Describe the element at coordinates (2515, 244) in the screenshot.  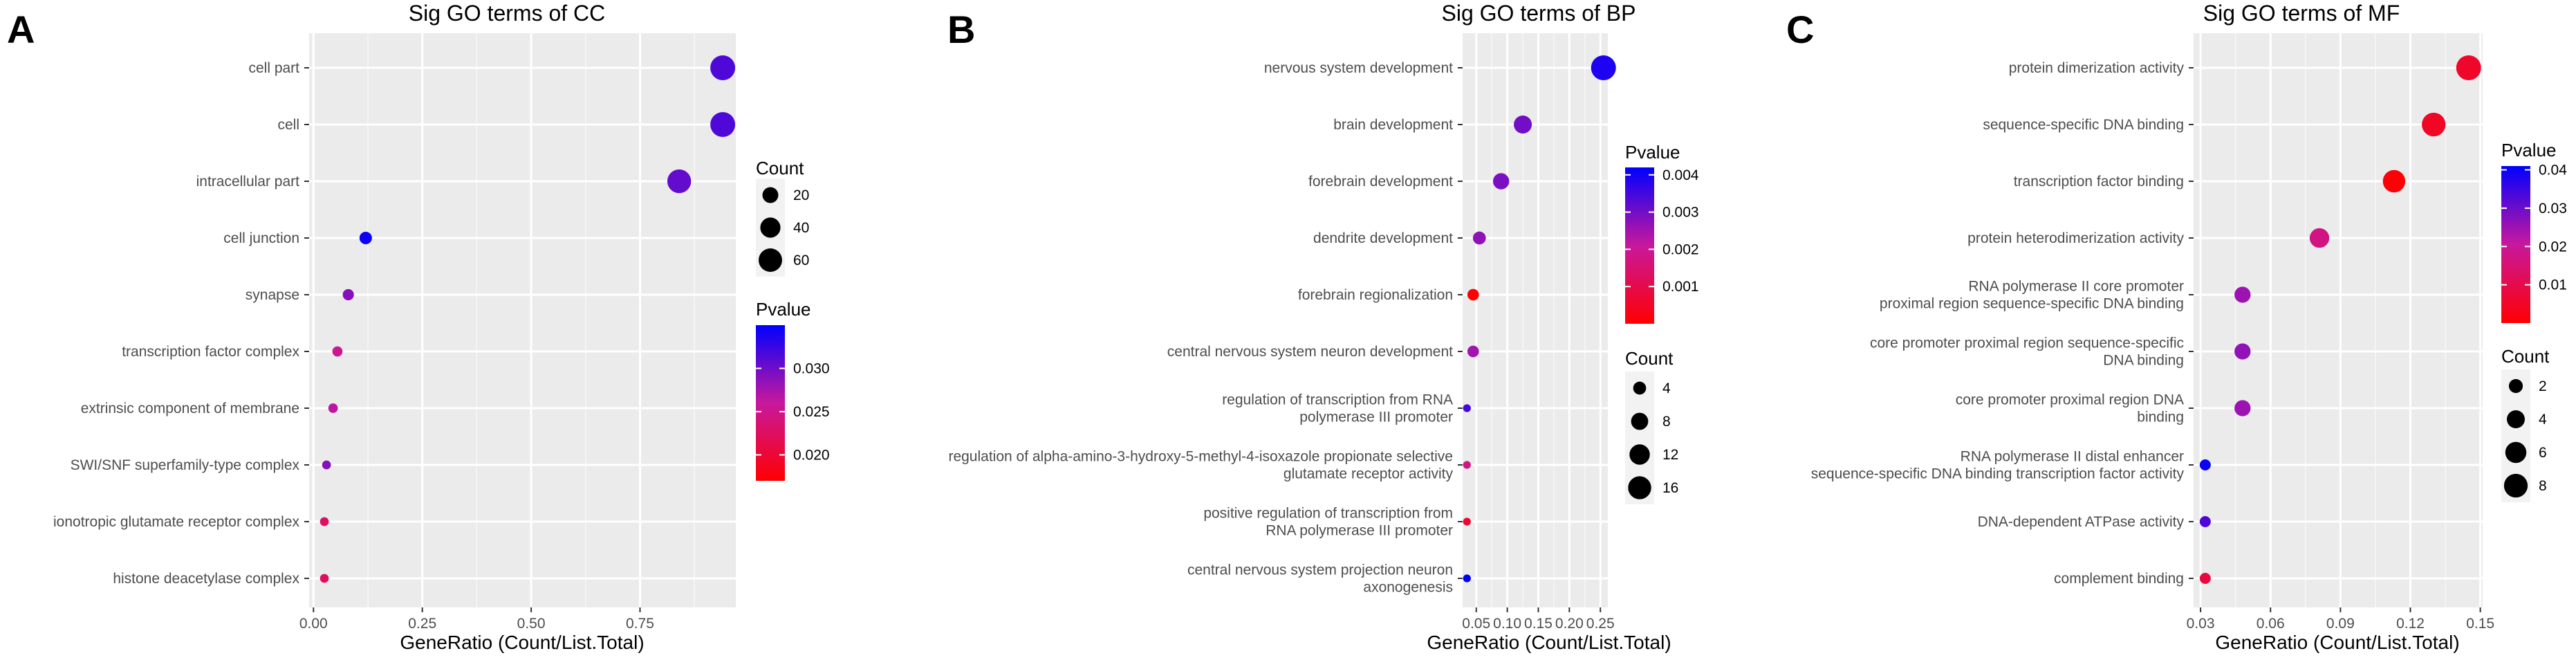
I see `panel-c-pvalue-colorbar` at that location.